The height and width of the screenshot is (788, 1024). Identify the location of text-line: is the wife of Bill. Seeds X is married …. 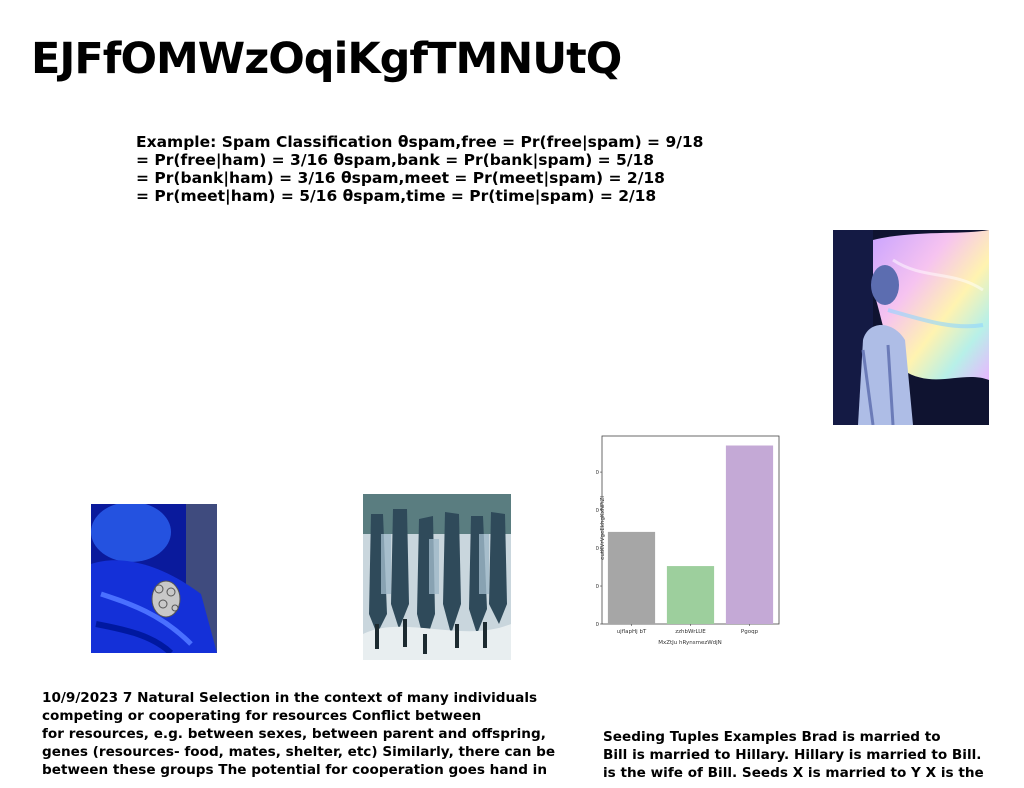
(793, 773).